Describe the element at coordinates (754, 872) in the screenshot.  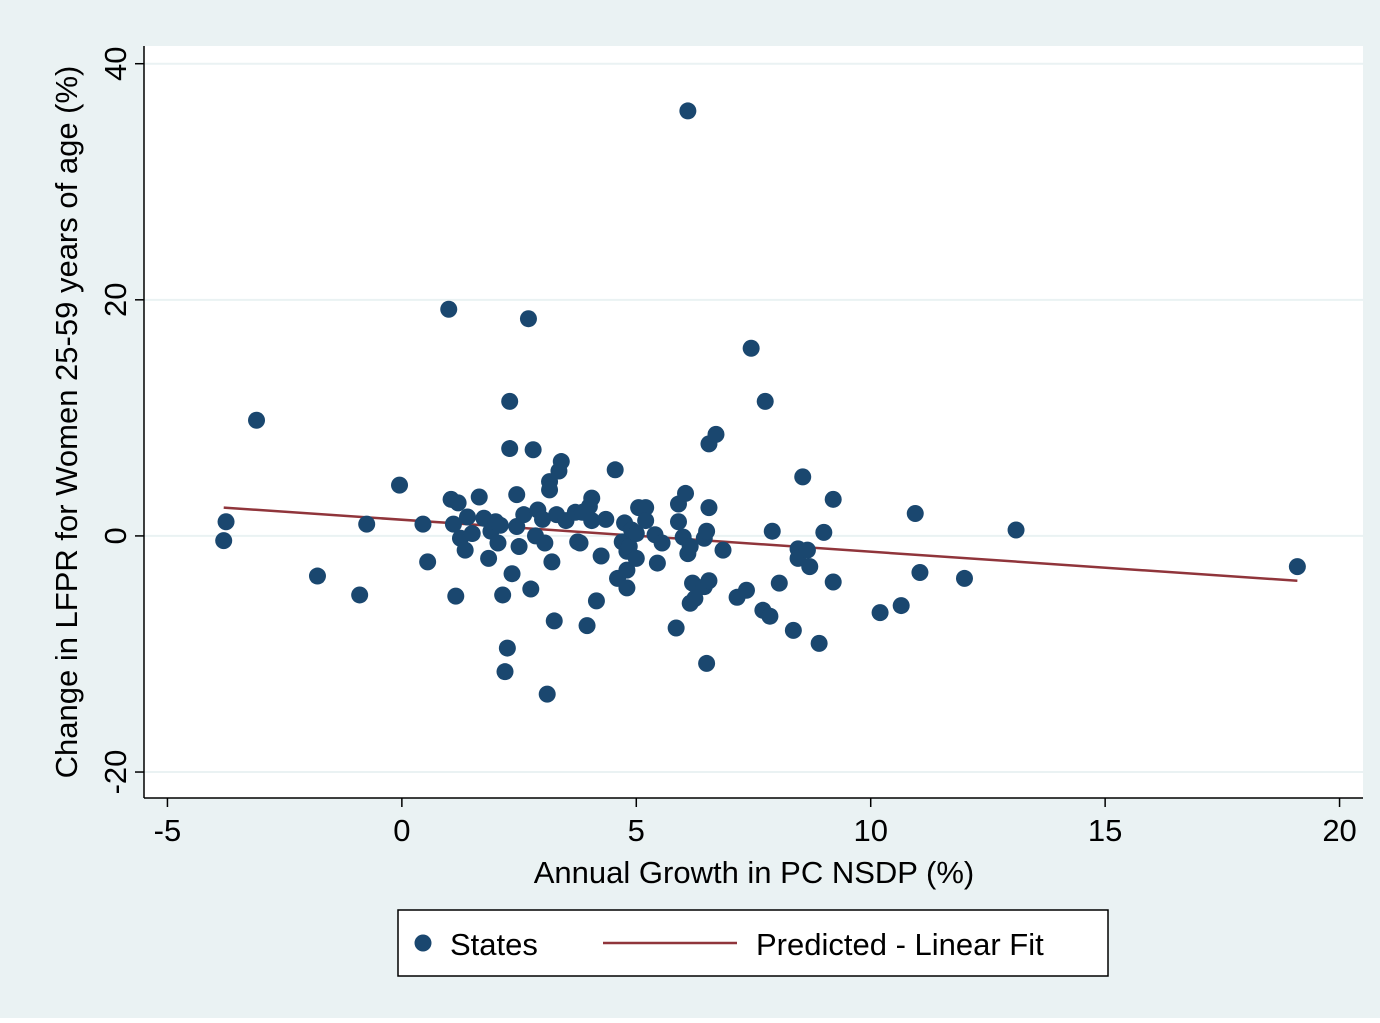
I see `x-axis-title: Annual Growth in PC NSDP (%)` at that location.